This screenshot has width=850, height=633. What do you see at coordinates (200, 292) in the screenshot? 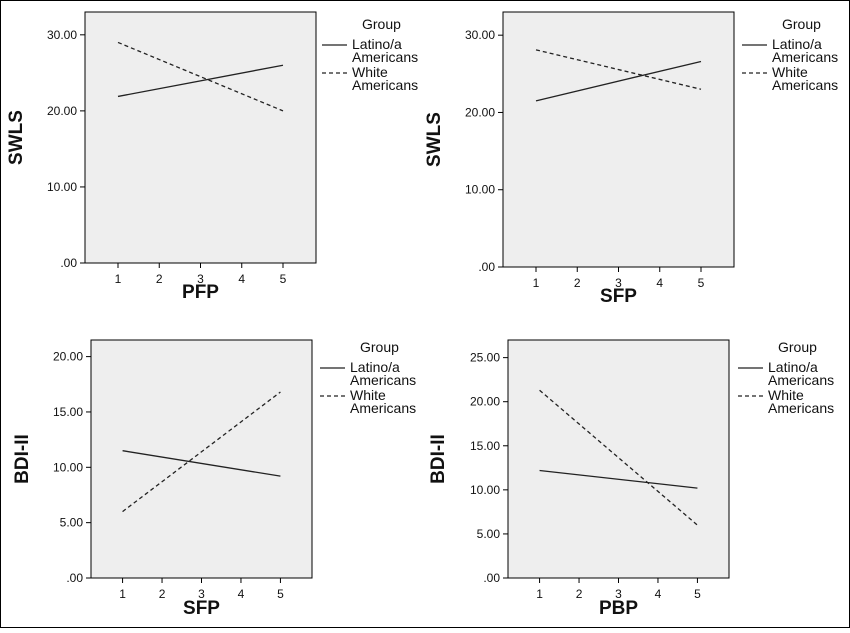
I see `x-axis-title: PFP` at bounding box center [200, 292].